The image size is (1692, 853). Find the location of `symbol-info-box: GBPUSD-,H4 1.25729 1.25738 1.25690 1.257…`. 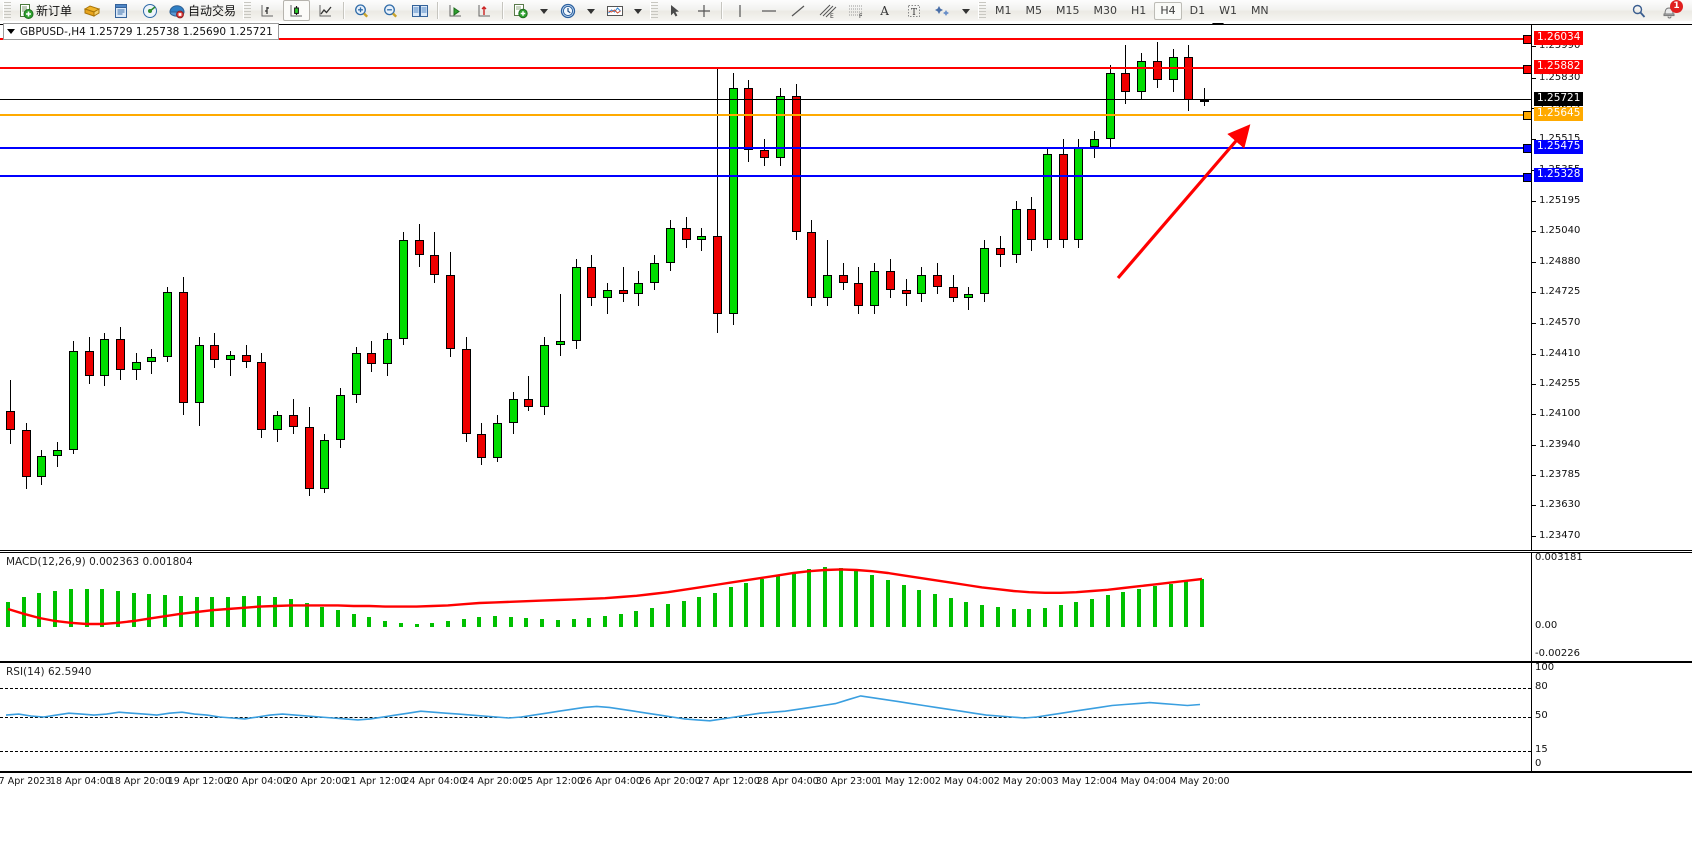

symbol-info-box: GBPUSD-,H4 1.25729 1.25738 1.25690 1.257… is located at coordinates (141, 31).